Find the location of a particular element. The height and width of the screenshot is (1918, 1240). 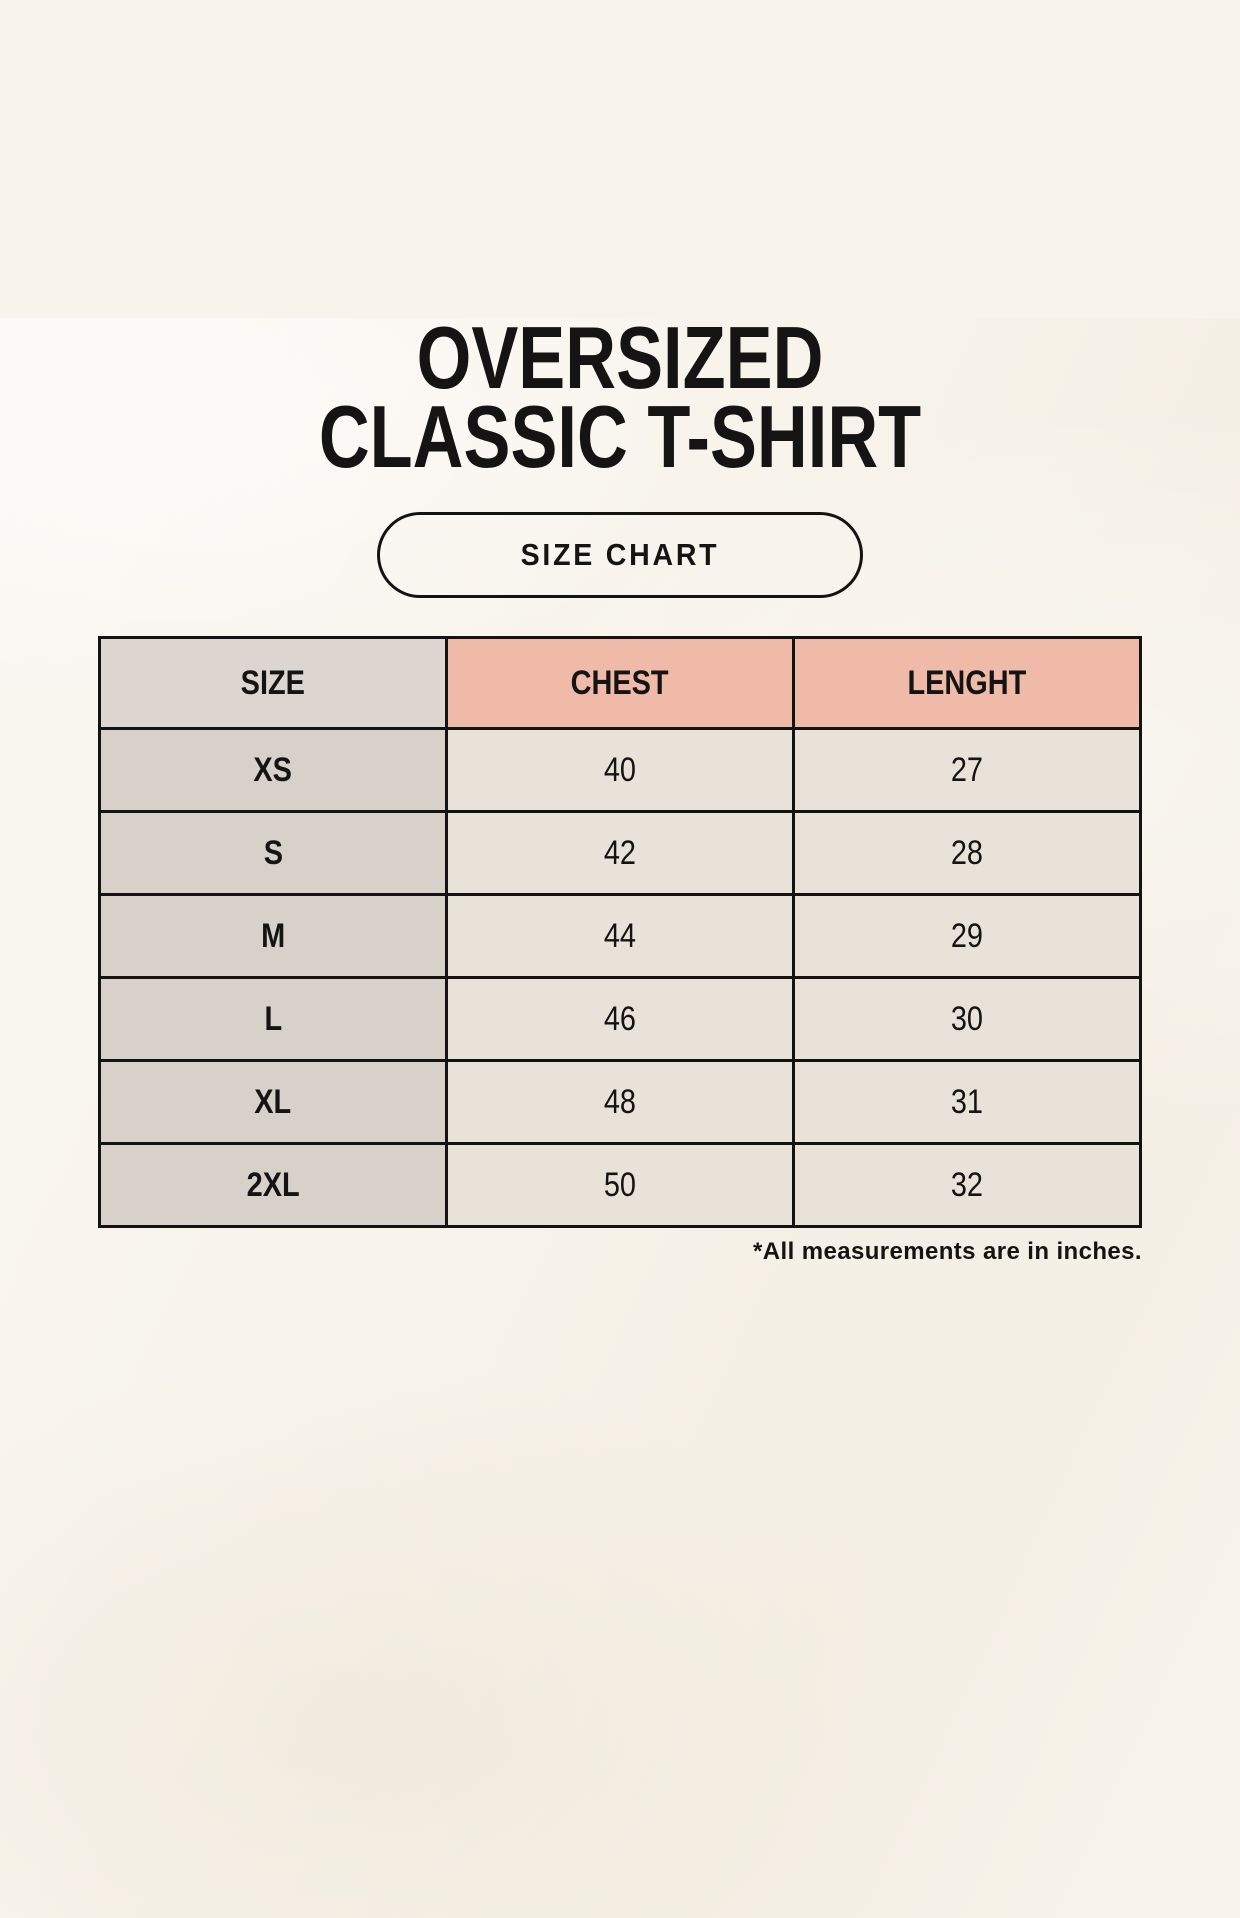

size-label: 2XL is located at coordinates (273, 1184).